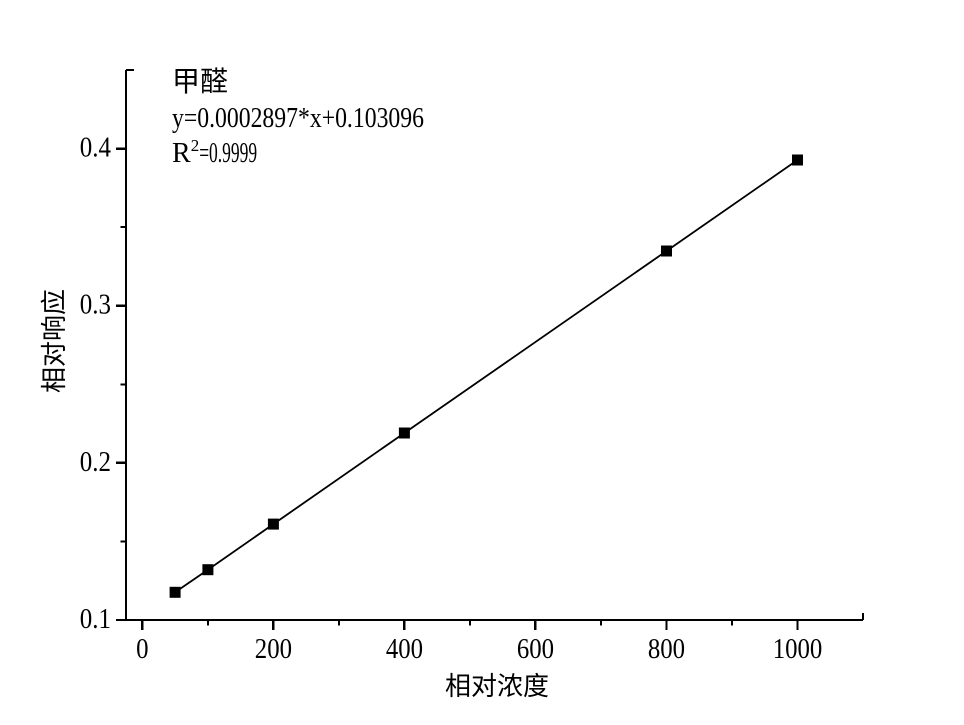 The image size is (964, 725). I want to click on x-axis-title: 相对浓度, so click(497, 686).